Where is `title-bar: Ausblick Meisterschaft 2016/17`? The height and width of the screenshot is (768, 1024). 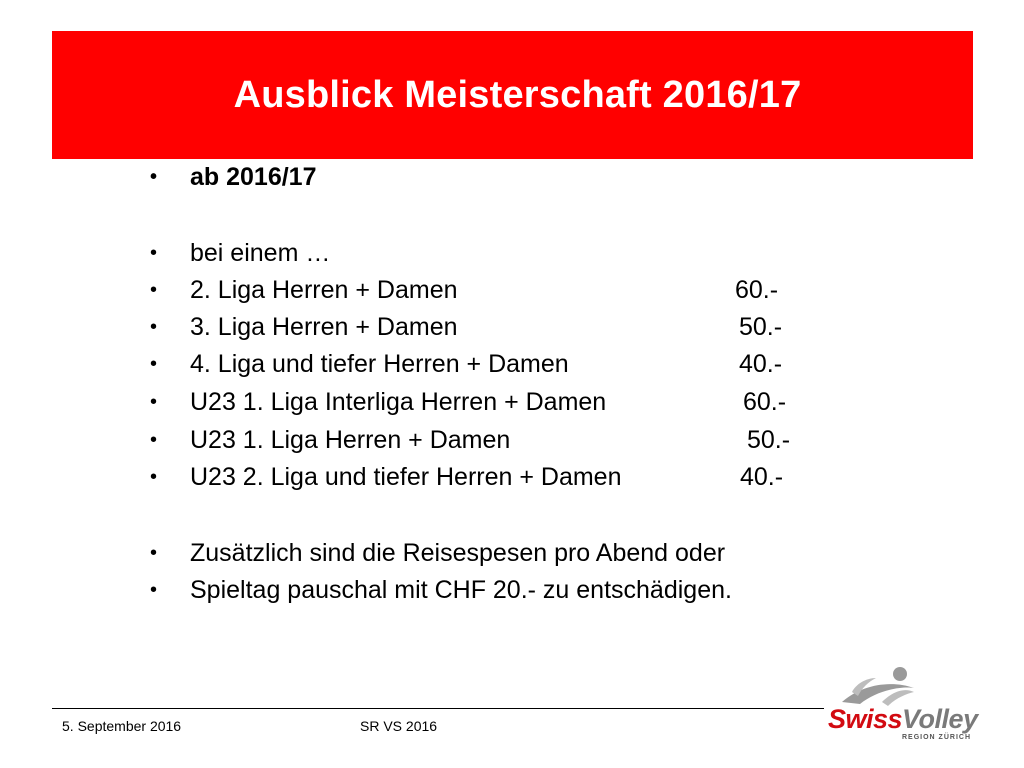
title-bar: Ausblick Meisterschaft 2016/17 is located at coordinates (512, 95).